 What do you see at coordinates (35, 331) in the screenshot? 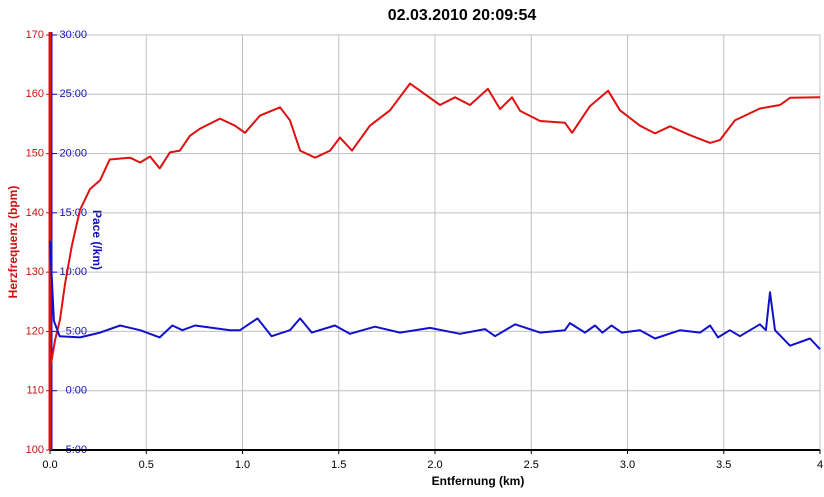
I see `y-tick-label: 120` at bounding box center [35, 331].